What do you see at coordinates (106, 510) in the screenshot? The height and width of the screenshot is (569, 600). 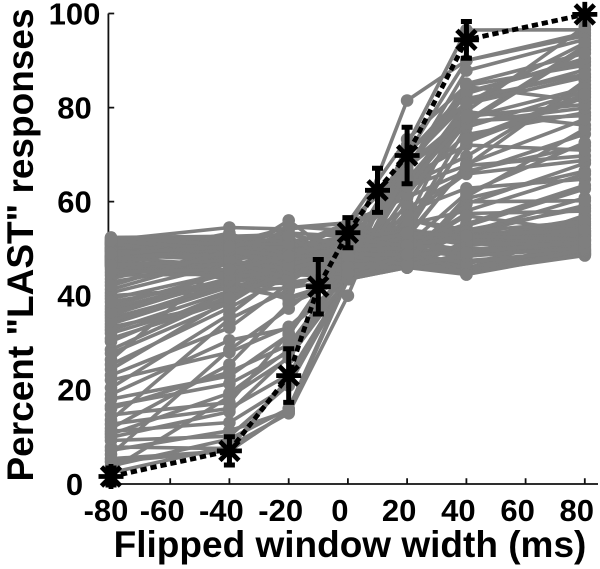 I see `svg-text: -80` at bounding box center [106, 510].